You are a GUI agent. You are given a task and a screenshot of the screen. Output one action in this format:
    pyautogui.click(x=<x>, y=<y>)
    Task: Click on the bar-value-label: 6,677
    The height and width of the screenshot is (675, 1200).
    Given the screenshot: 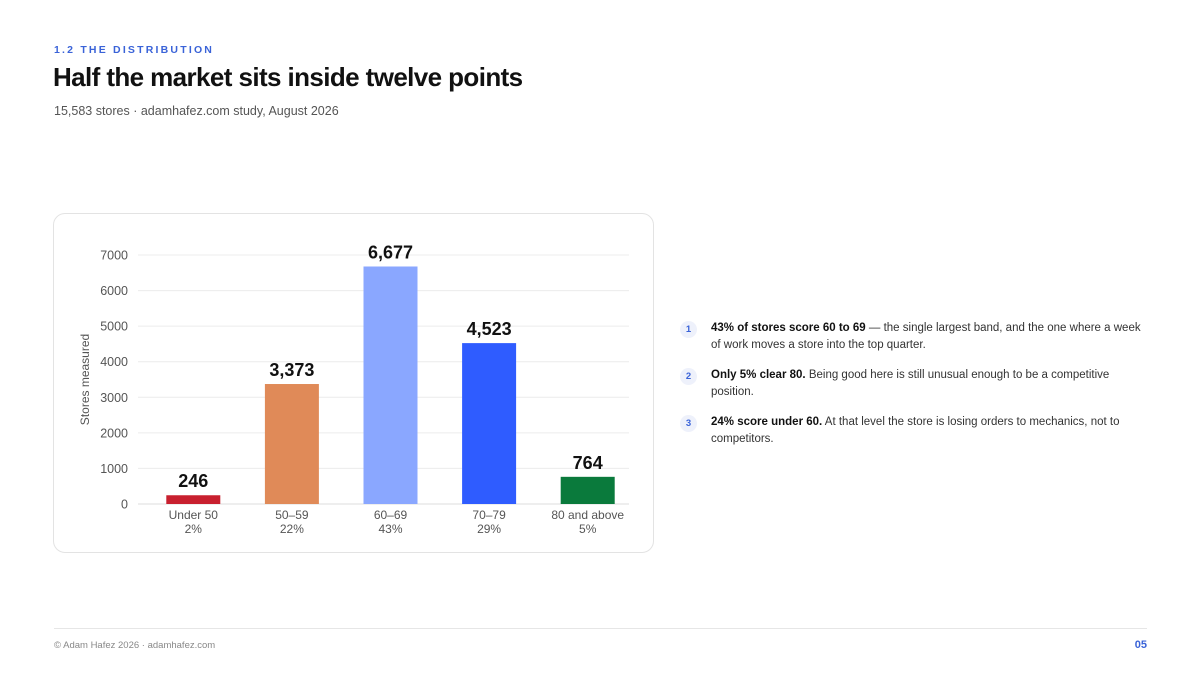 What is the action you would take?
    pyautogui.click(x=390, y=252)
    